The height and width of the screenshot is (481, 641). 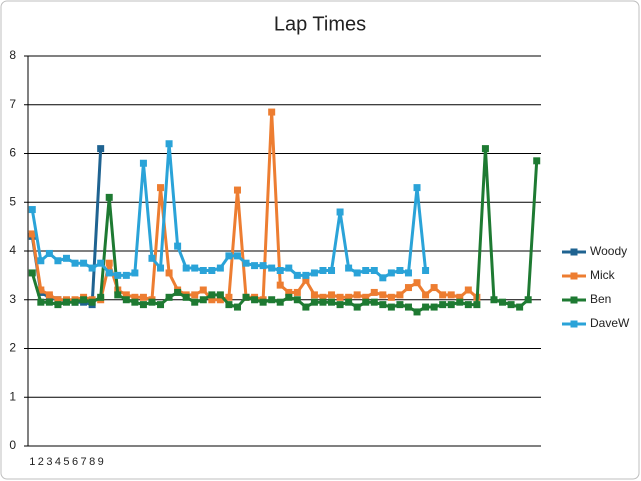 I want to click on x-tick-label: 2, so click(x=41, y=462).